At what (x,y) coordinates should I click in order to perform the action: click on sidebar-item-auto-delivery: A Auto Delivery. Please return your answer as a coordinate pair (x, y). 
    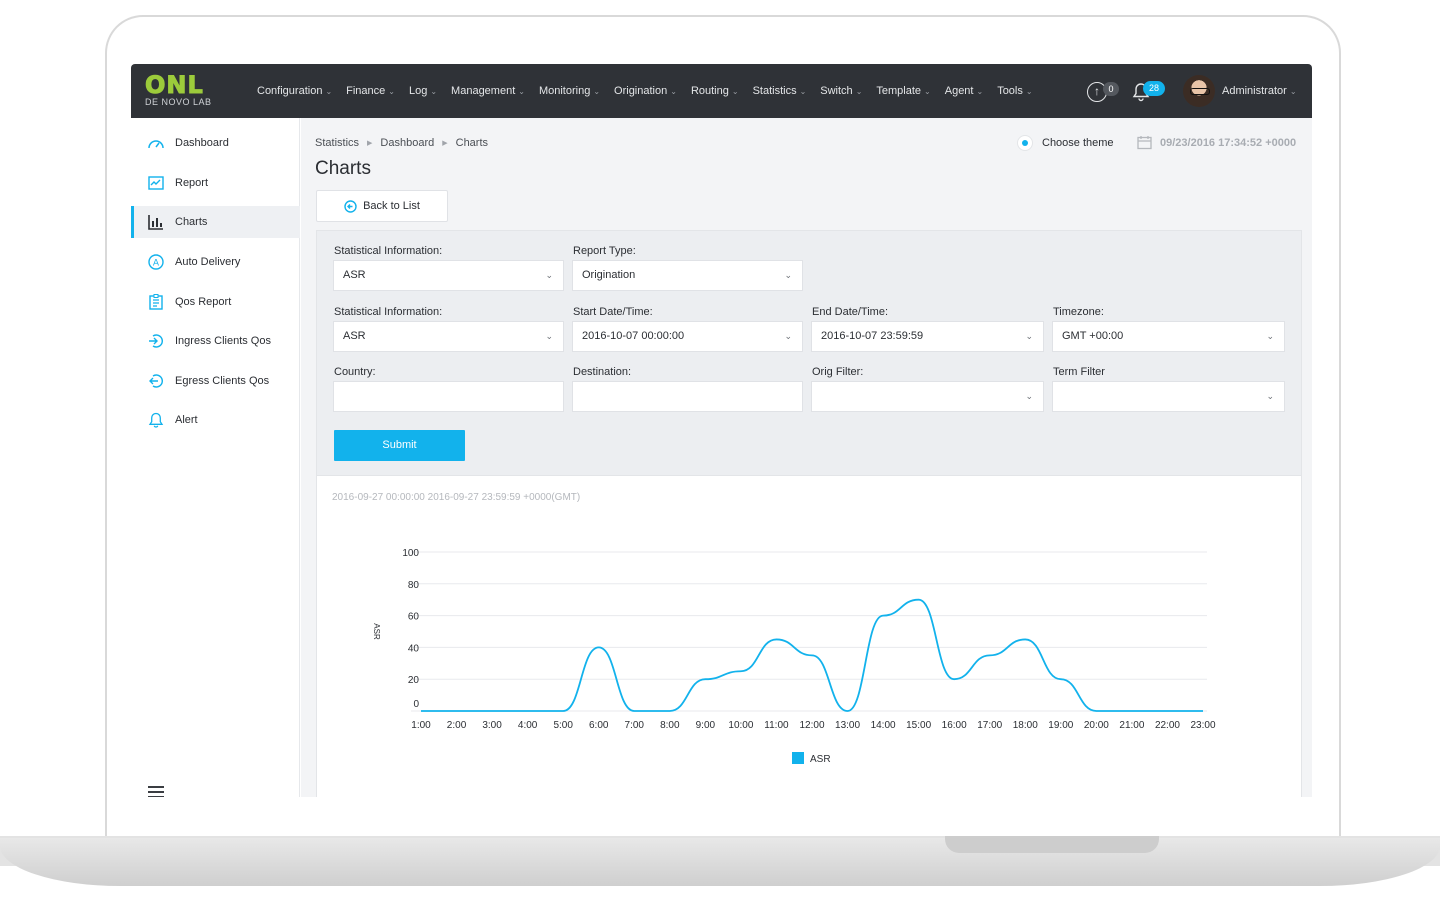
    Looking at the image, I should click on (215, 262).